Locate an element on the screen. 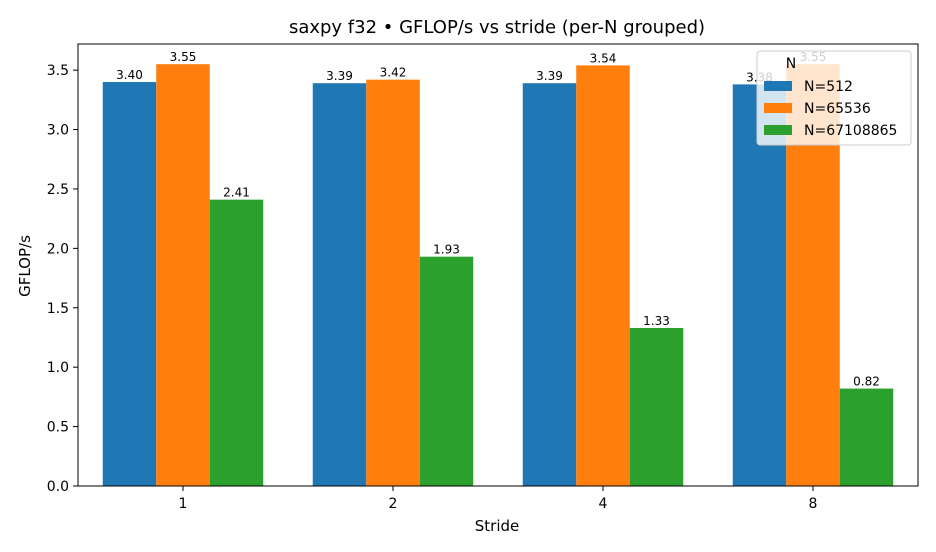 This screenshot has width=936, height=552. legend-title: N is located at coordinates (791, 64).